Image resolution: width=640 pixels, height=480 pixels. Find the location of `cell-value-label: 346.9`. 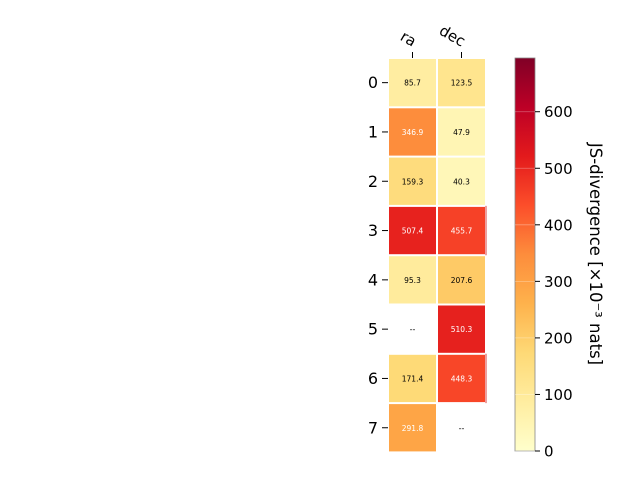

cell-value-label: 346.9 is located at coordinates (413, 132).